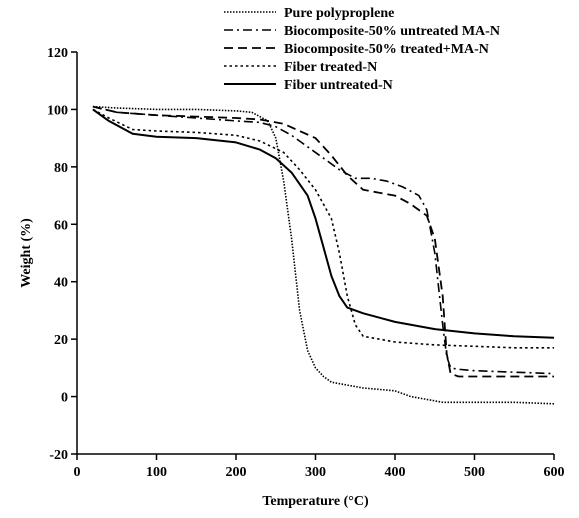 The image size is (579, 518). I want to click on legend-label-2: Biocomposite-50% untreated MA-N, so click(392, 31).